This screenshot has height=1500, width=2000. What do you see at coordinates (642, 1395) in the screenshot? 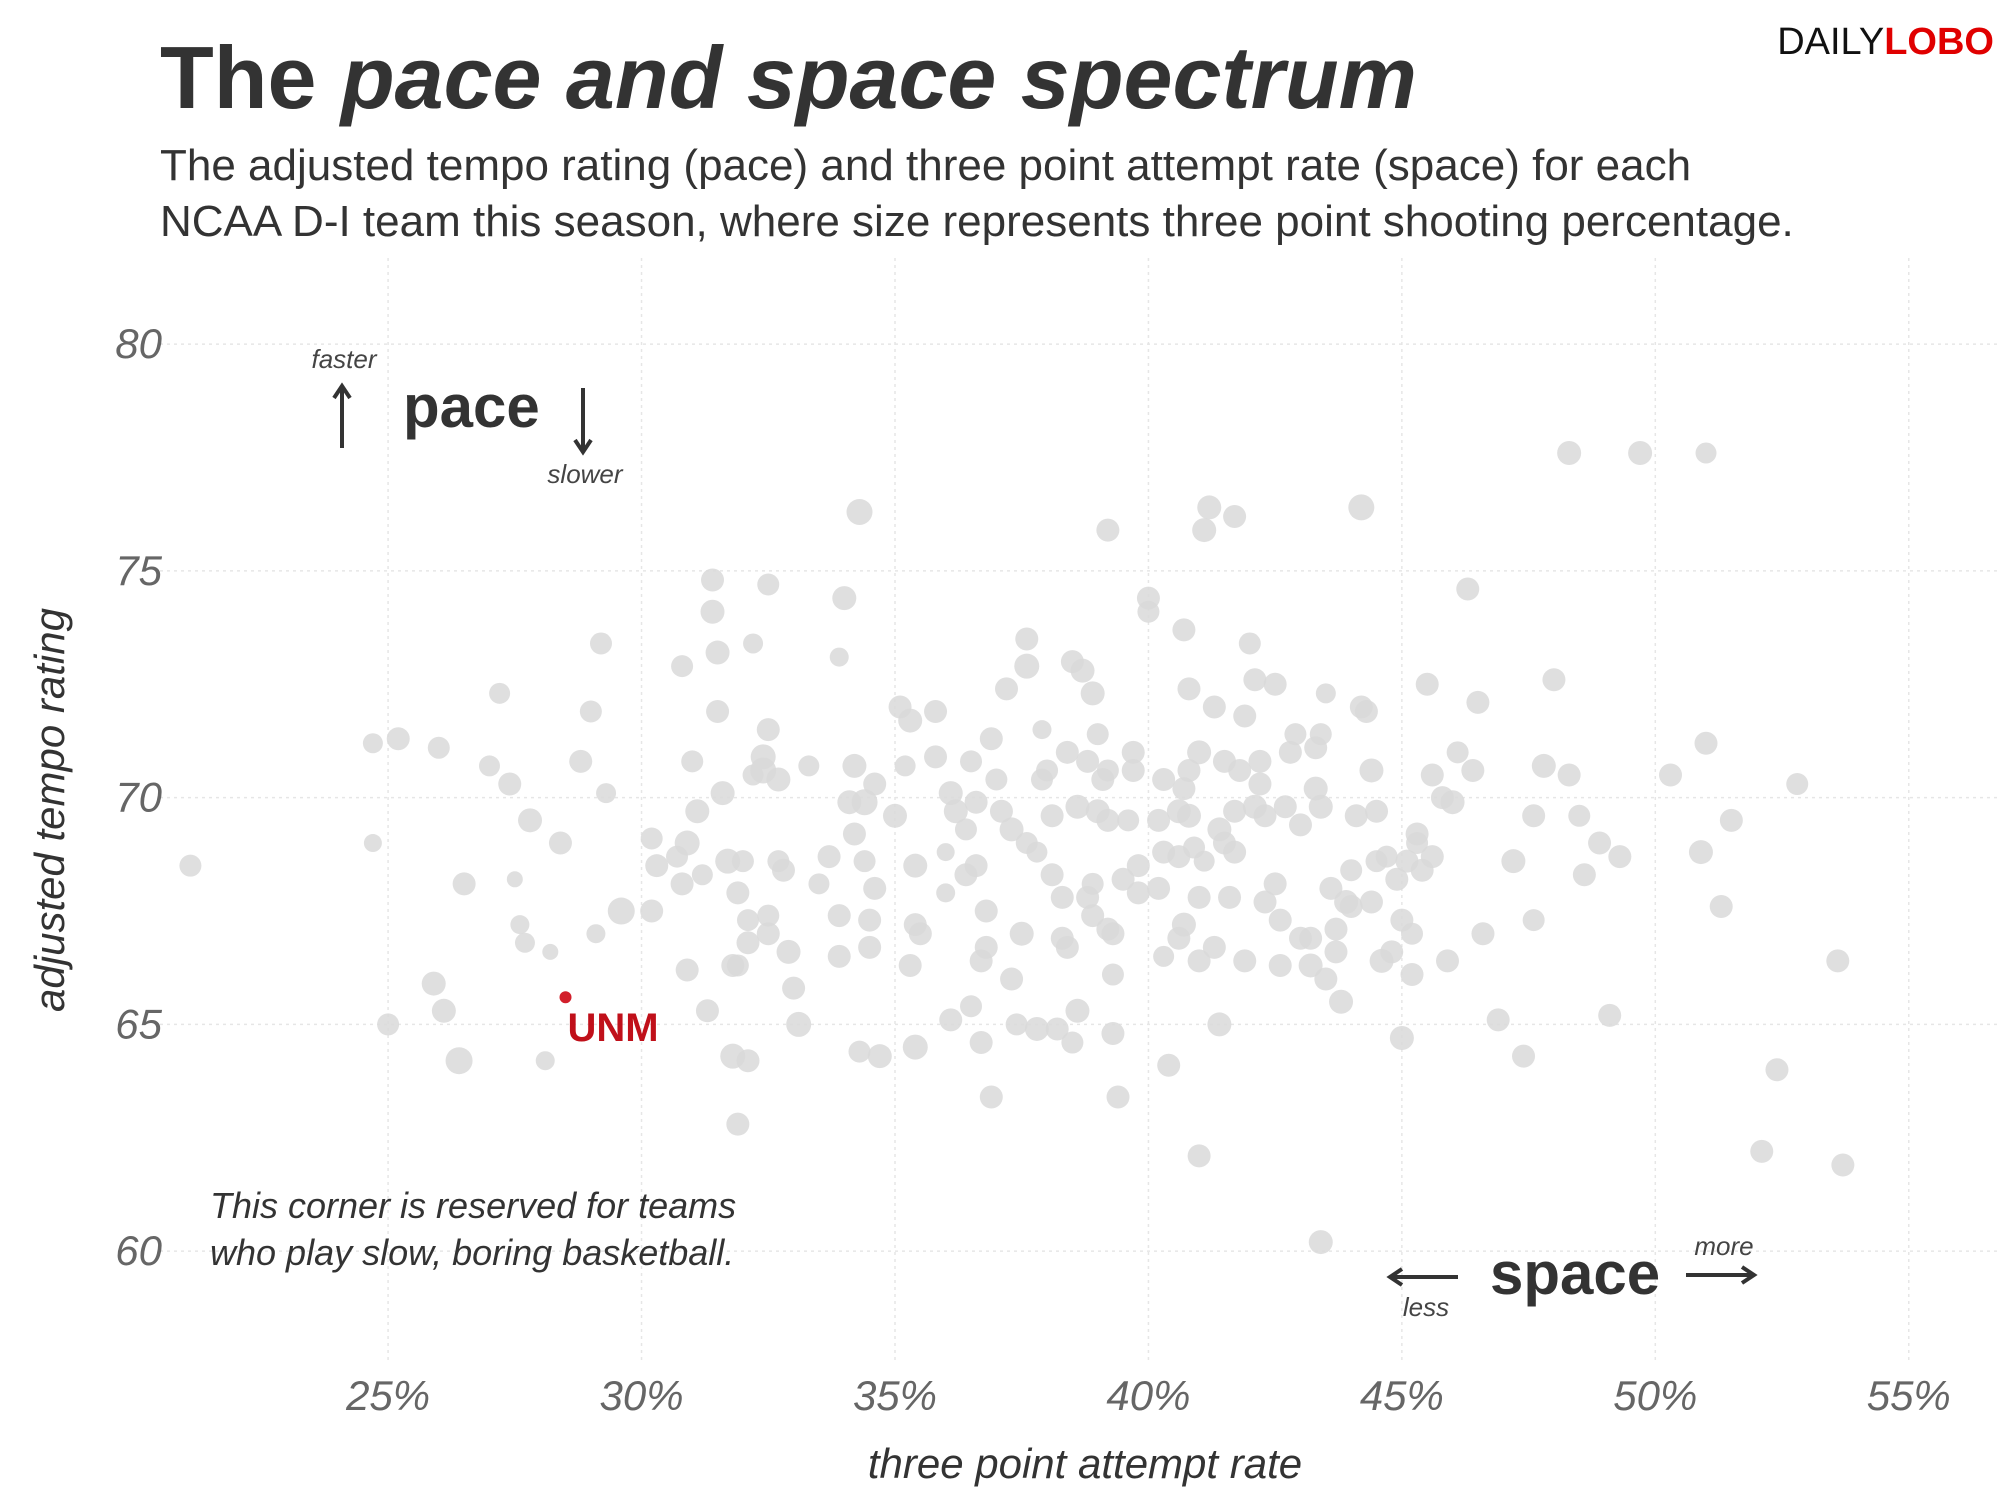
I see `x-tick-label: 30%` at bounding box center [642, 1395].